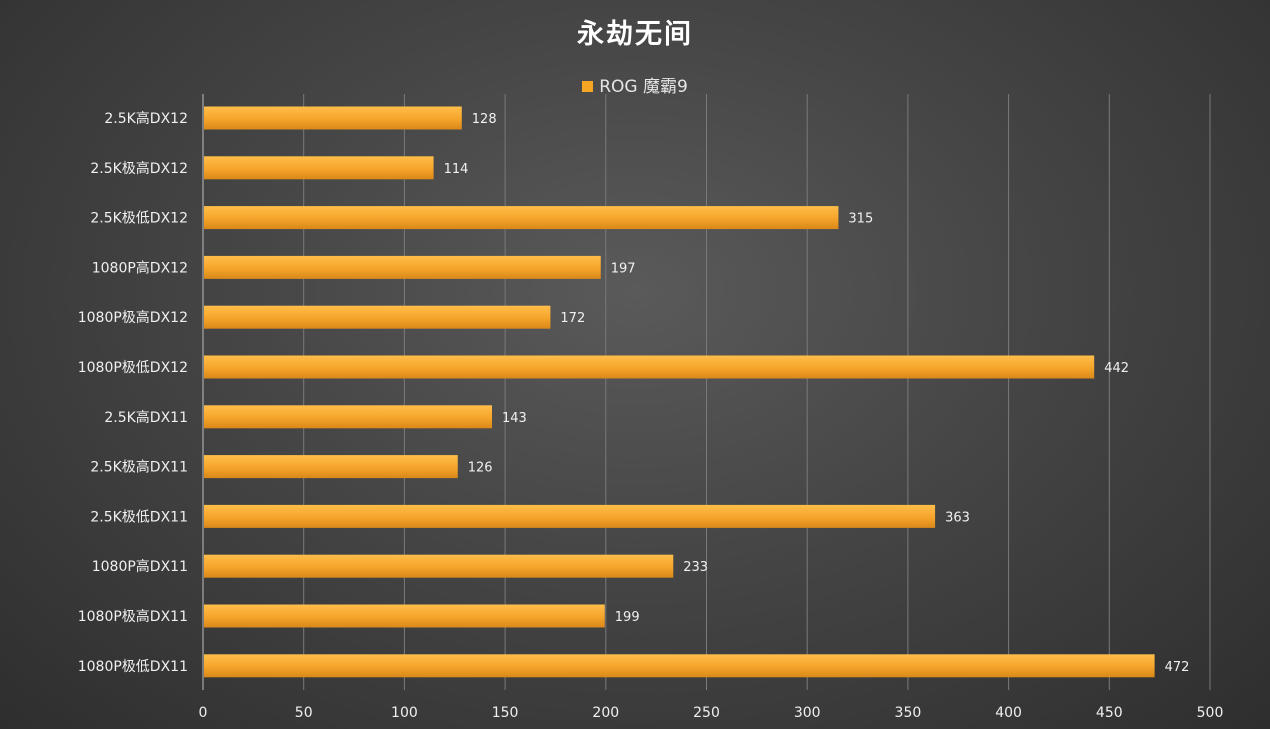 This screenshot has height=729, width=1270. What do you see at coordinates (139, 219) in the screenshot?
I see `category-label: 2.5K极低DX12` at bounding box center [139, 219].